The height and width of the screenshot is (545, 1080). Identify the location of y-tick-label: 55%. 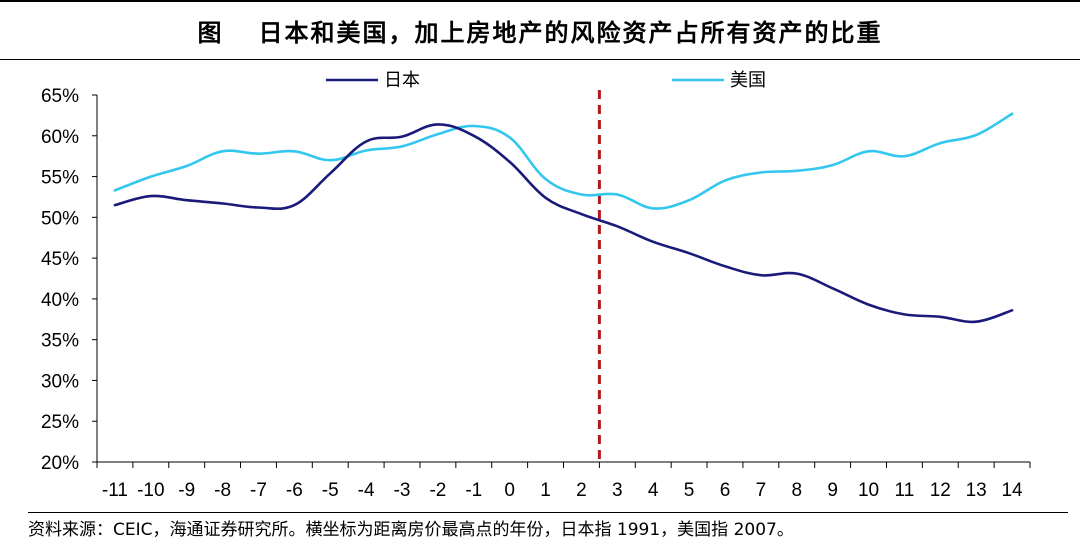
(60, 178).